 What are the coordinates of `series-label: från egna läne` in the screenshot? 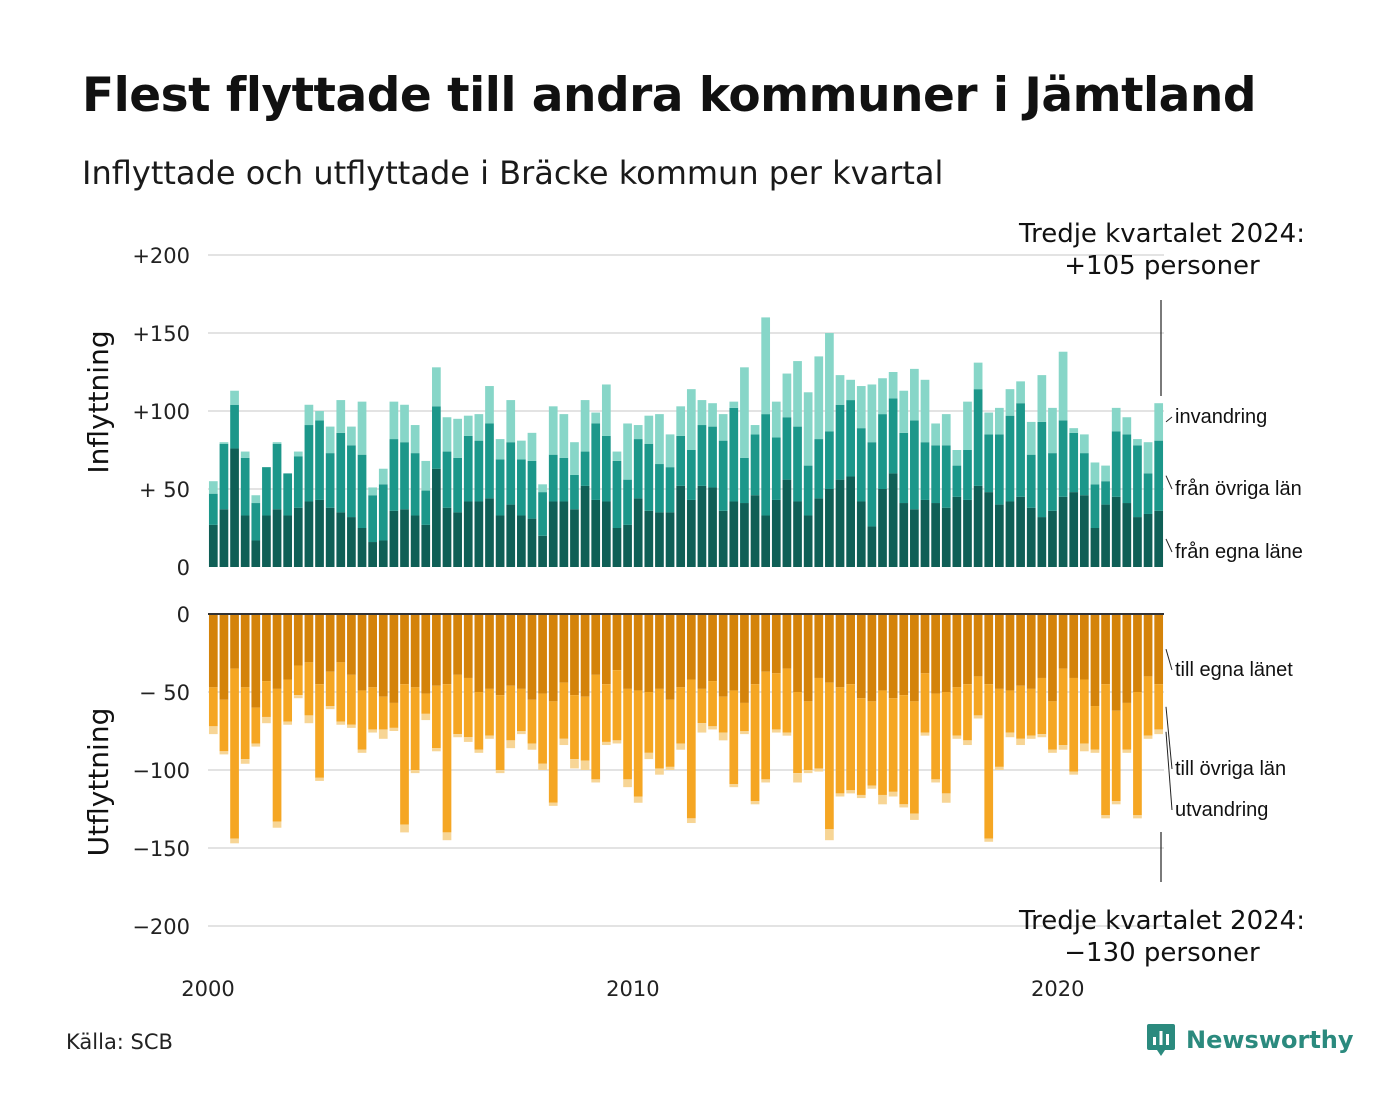 It's located at (1239, 552).